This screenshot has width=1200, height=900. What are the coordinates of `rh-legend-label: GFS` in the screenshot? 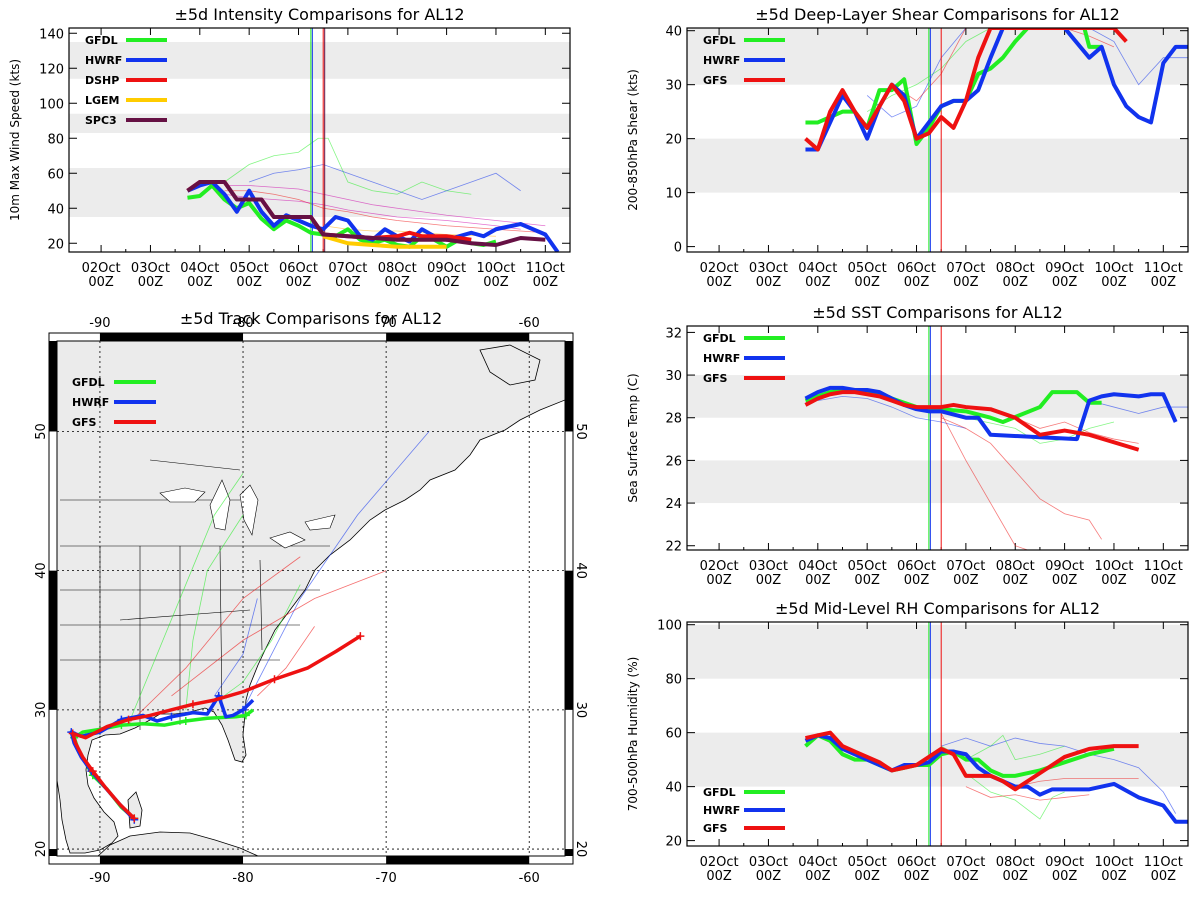 It's located at (715, 828).